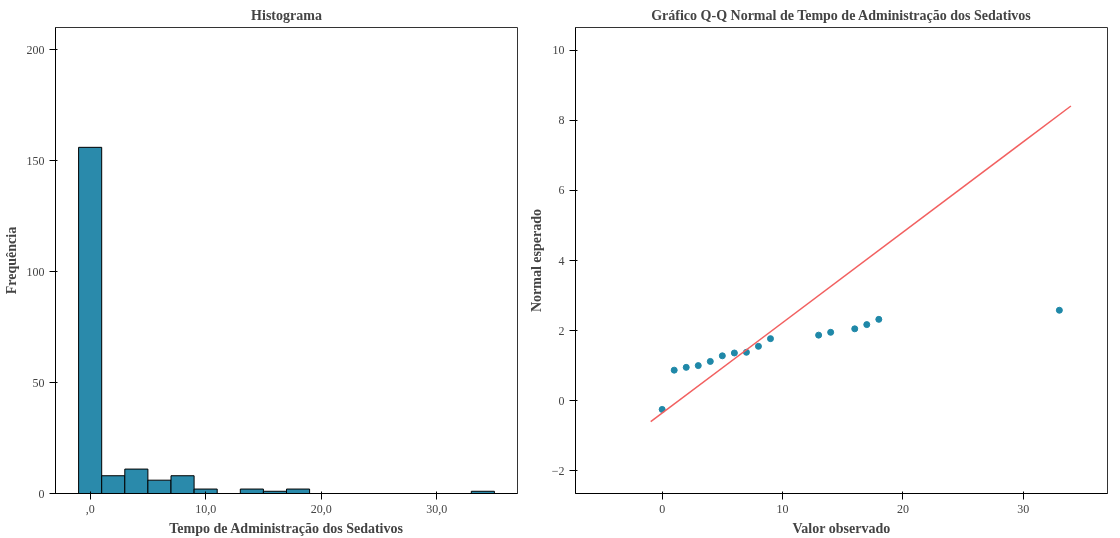 This screenshot has height=538, width=1120. What do you see at coordinates (662, 508) in the screenshot?
I see `x-tick-label: 0` at bounding box center [662, 508].